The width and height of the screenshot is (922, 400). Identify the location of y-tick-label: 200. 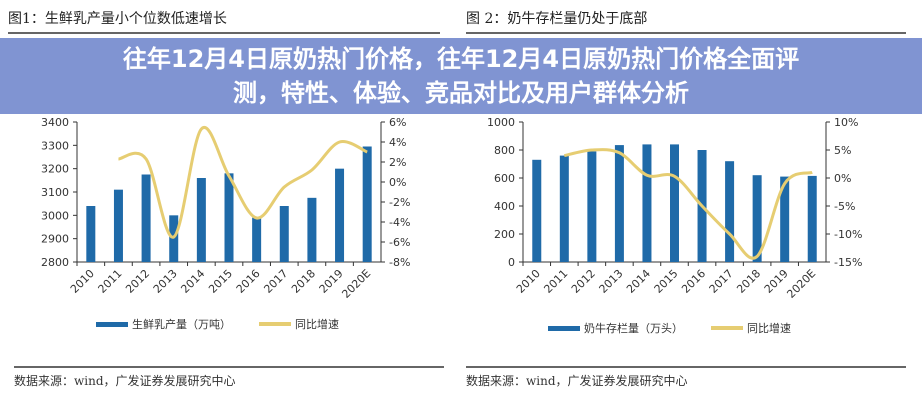
(504, 234).